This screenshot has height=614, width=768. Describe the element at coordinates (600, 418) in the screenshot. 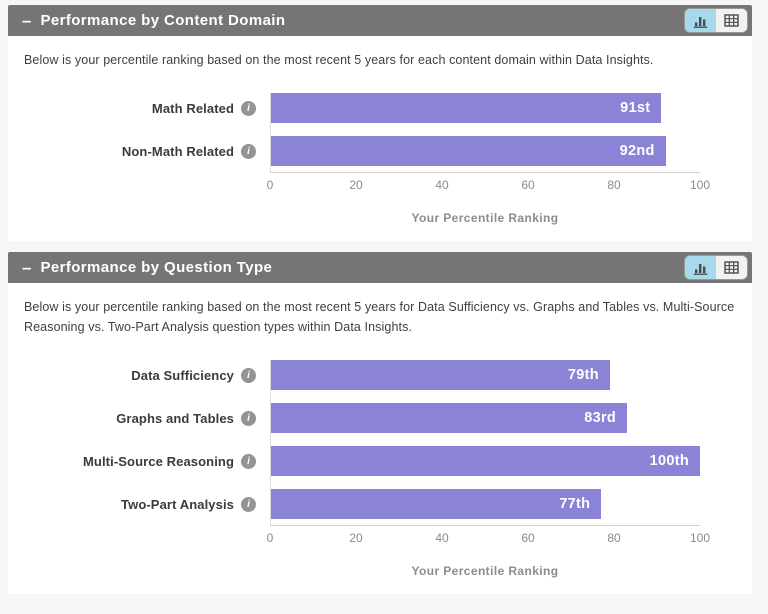

I see `bar-value-label: 83rd` at that location.